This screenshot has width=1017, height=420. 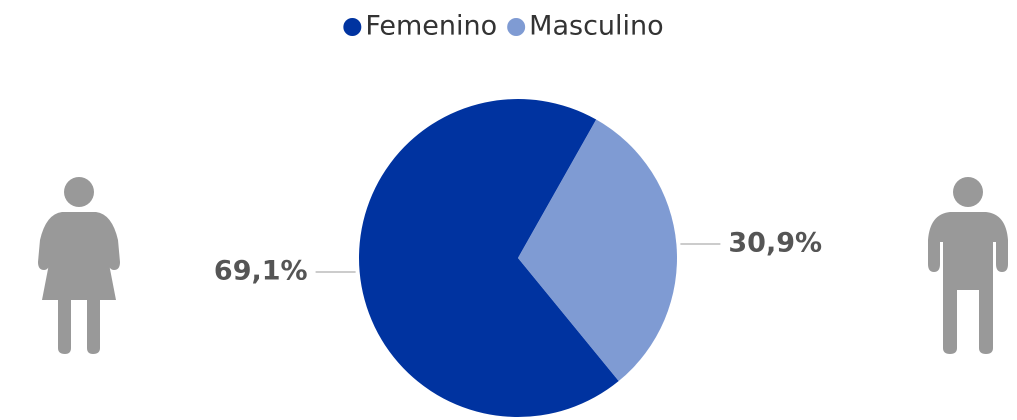 What do you see at coordinates (261, 270) in the screenshot?
I see `data-label: 69,1%` at bounding box center [261, 270].